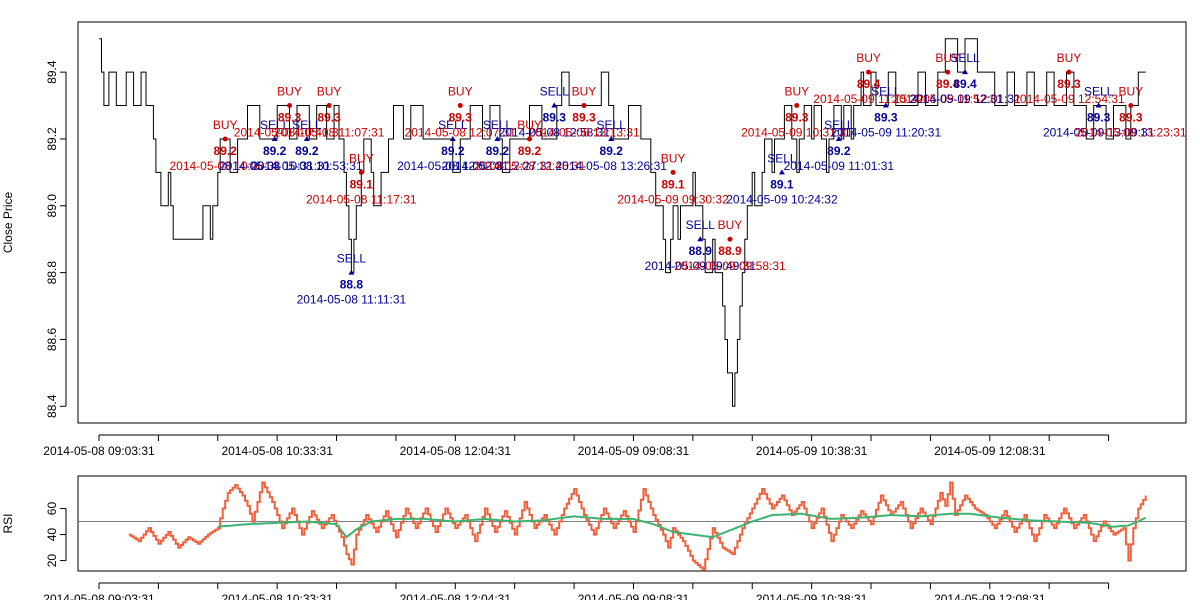 This screenshot has width=1200, height=600. I want to click on price-y-tick-label: 89.4, so click(52, 72).